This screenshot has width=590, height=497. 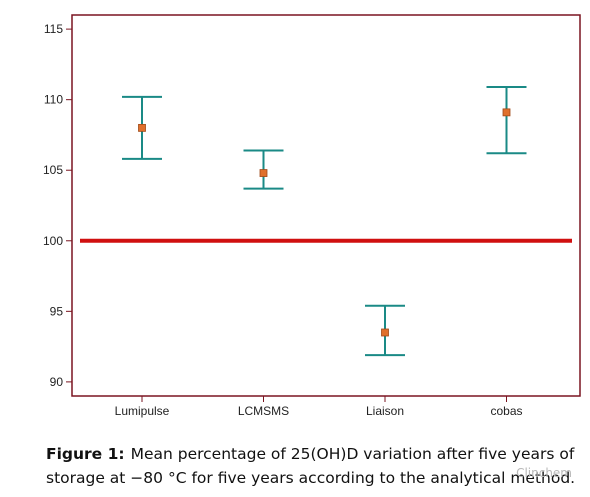 I want to click on mean-marker-lumipulse, so click(x=142, y=127).